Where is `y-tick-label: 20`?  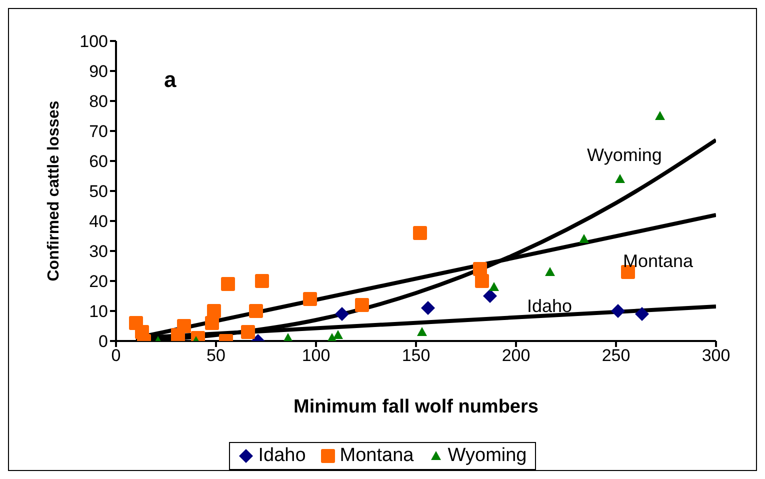 y-tick-label: 20 is located at coordinates (98, 282).